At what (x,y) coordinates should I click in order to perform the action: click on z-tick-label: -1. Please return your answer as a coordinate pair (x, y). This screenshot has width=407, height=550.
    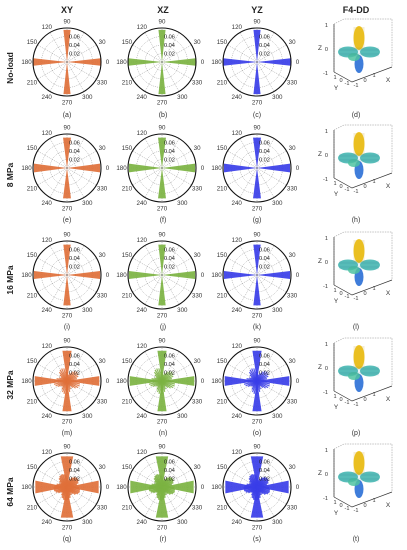
    Looking at the image, I should click on (325, 74).